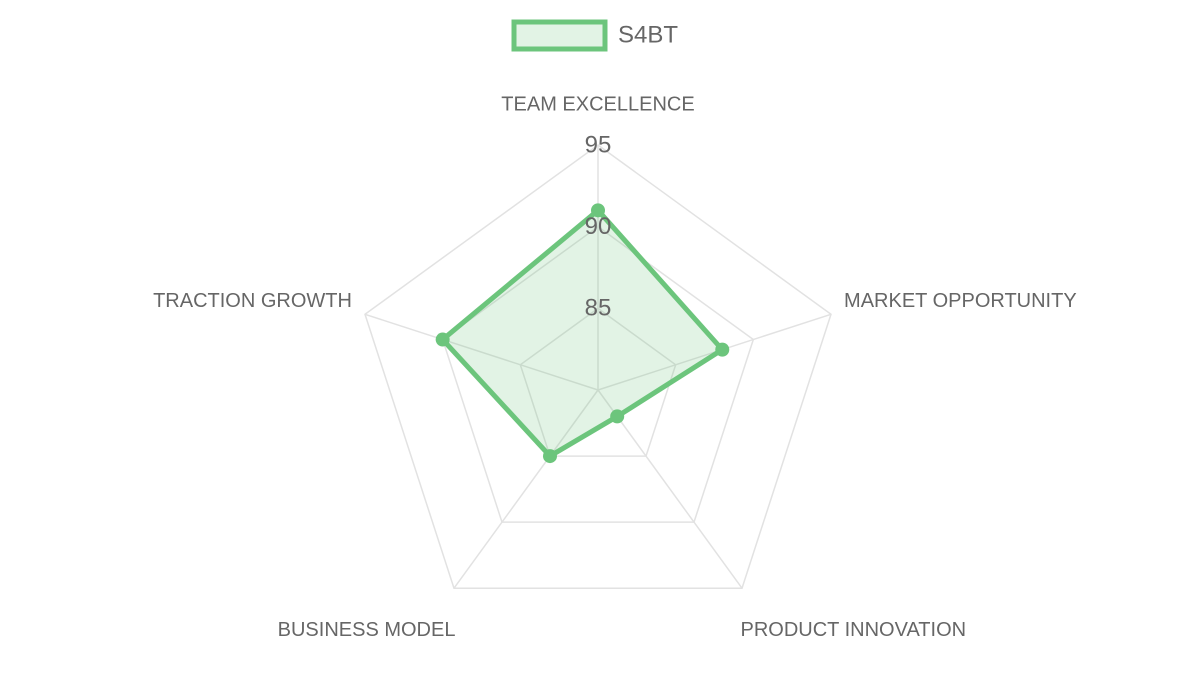  What do you see at coordinates (960, 301) in the screenshot?
I see `axis-label: MARKET OPPORTUNITY` at bounding box center [960, 301].